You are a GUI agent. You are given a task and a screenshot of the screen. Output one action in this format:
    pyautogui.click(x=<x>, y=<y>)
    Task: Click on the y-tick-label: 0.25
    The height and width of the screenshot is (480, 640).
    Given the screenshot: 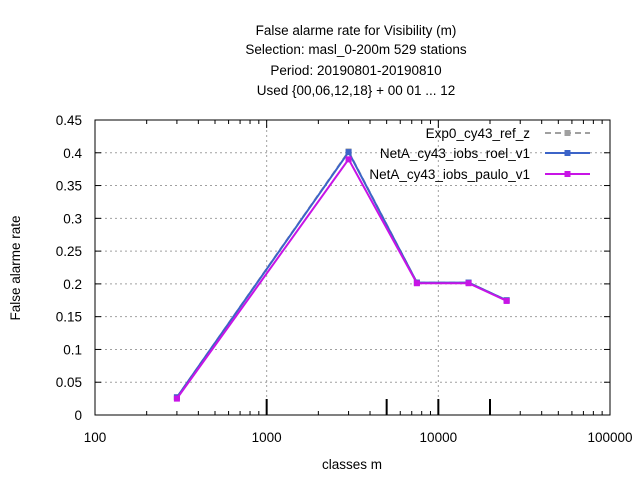 What is the action you would take?
    pyautogui.click(x=69, y=251)
    